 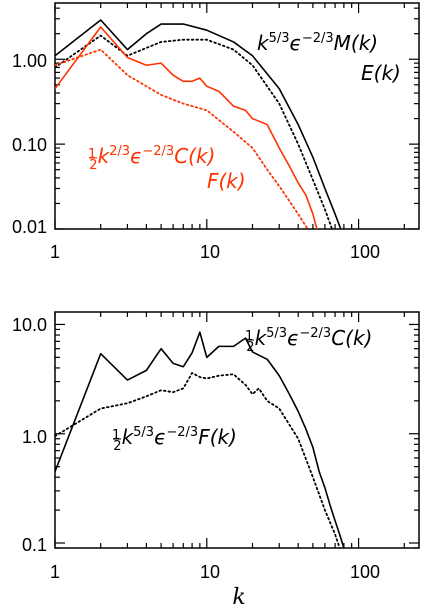 What do you see at coordinates (365, 572) in the screenshot?
I see `bottom-x-tick-label-100: 100` at bounding box center [365, 572].